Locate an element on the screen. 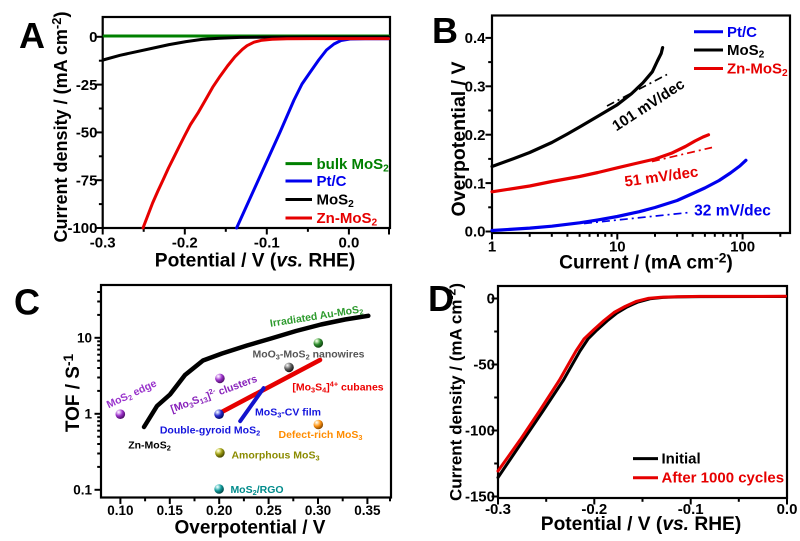  svg-text: 0.10 is located at coordinates (120, 510).